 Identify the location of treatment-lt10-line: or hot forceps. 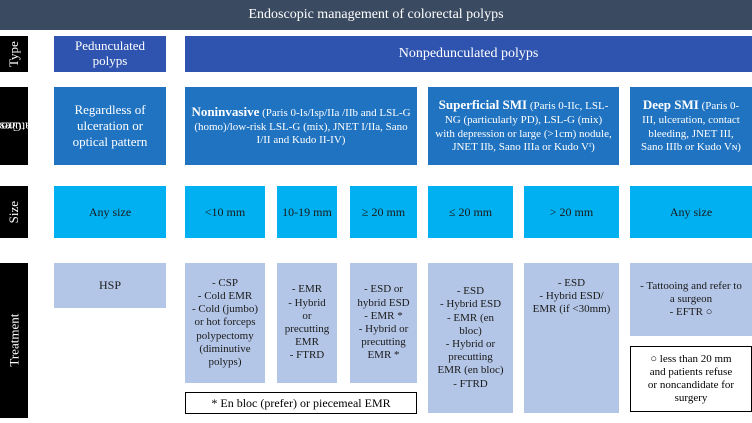
(225, 322).